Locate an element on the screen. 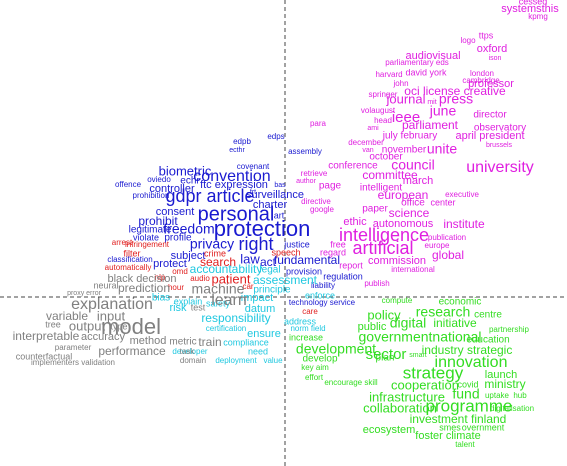  word: cessed is located at coordinates (533, 3).